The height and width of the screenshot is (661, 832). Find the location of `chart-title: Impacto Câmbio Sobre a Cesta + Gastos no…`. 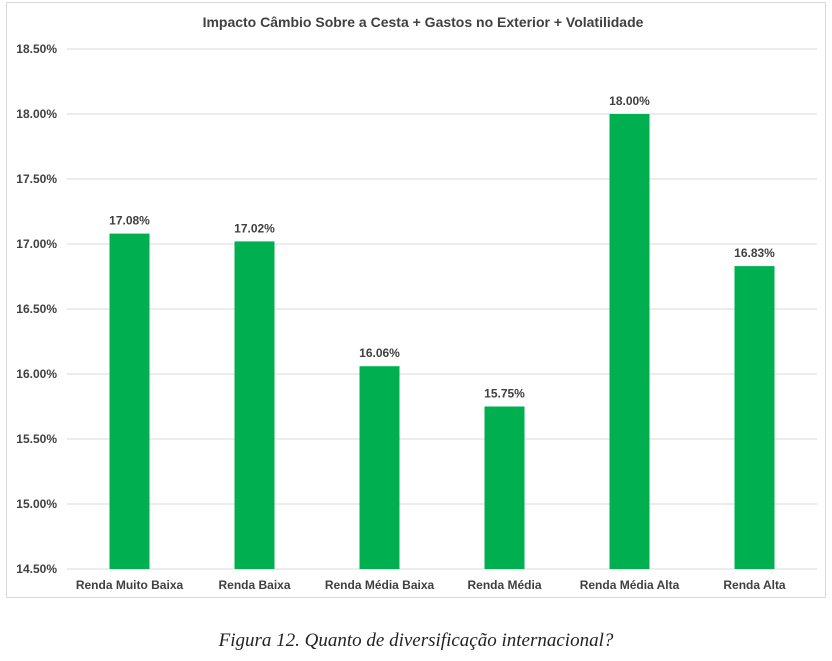

chart-title: Impacto Câmbio Sobre a Cesta + Gastos no… is located at coordinates (423, 22).